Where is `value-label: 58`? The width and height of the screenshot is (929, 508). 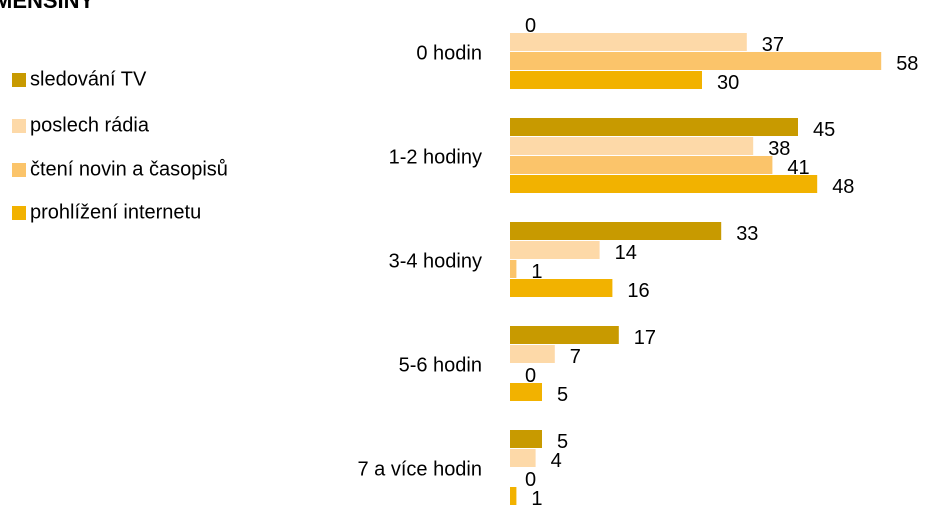
value-label: 58 is located at coordinates (907, 64).